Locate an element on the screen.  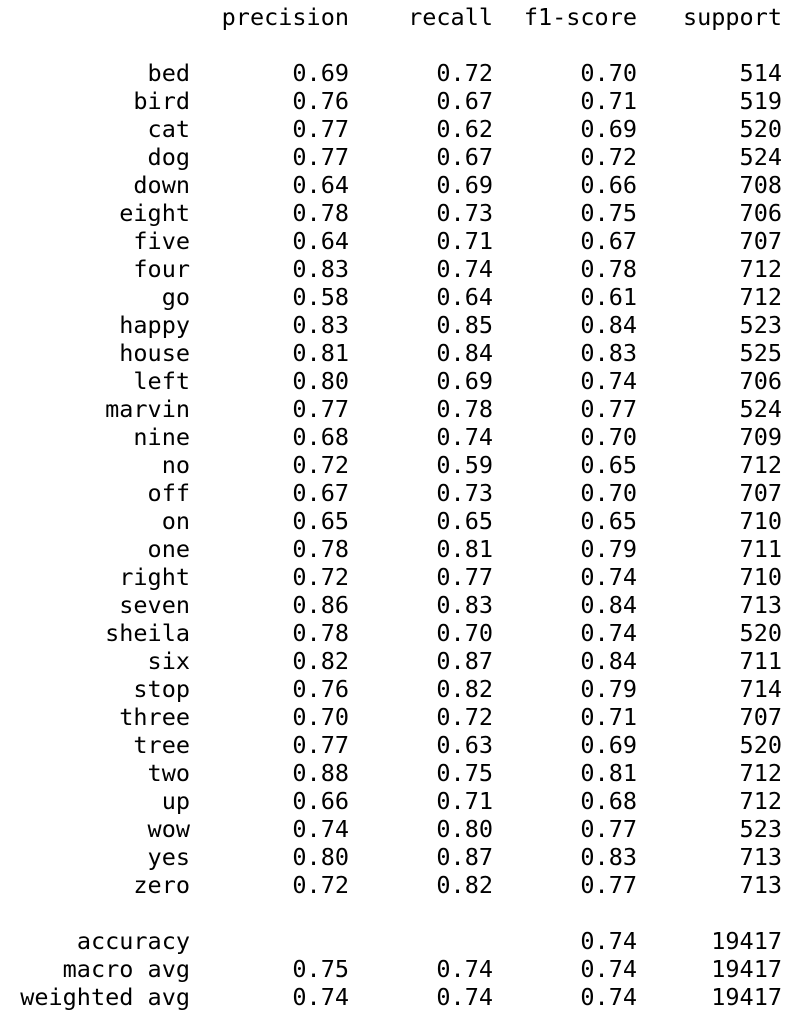
class-row: five 0.64 0.71 0.67 707 is located at coordinates (403, 241).